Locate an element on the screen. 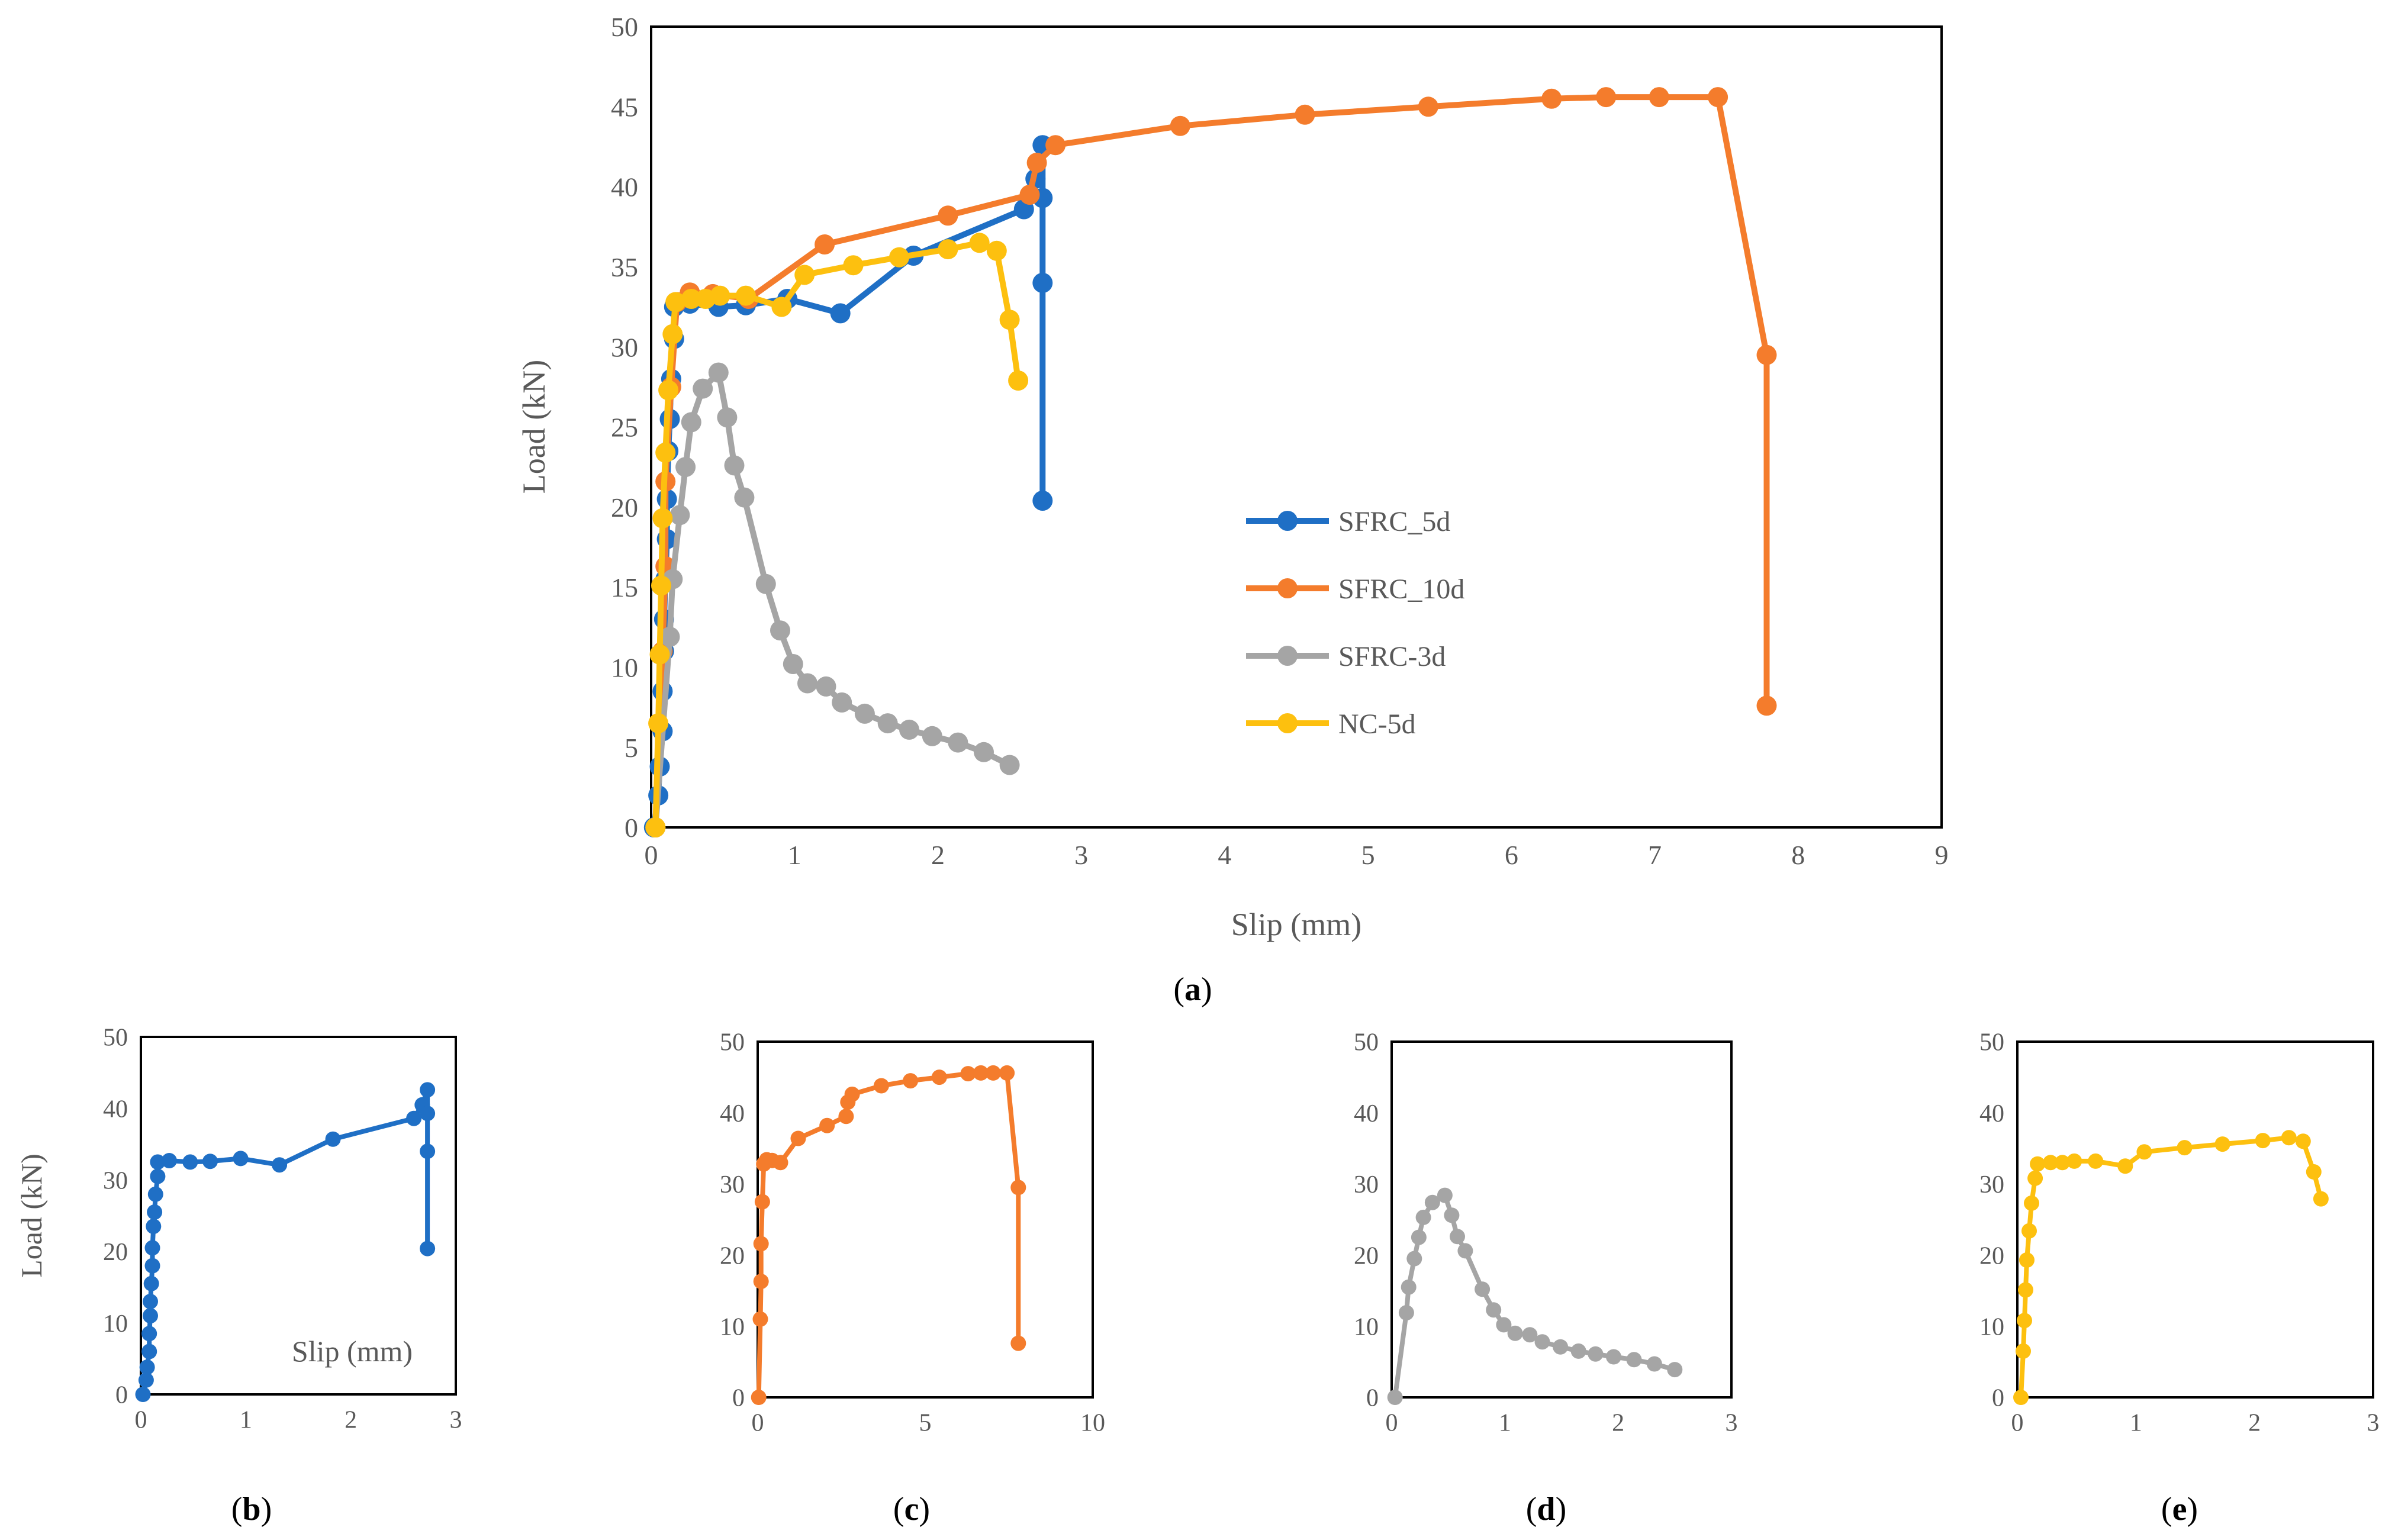 This screenshot has width=2395, height=1540. panel-label-letter: e is located at coordinates (2179, 1509).